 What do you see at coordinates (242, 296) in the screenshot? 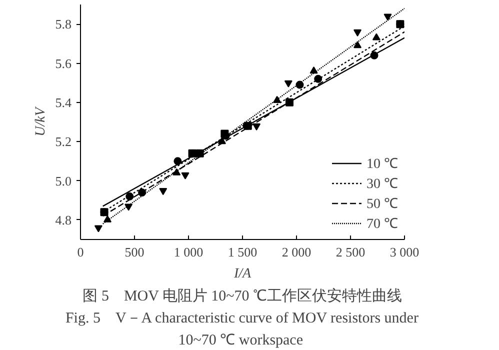
I see `caption: 图 5 MOV 电阻片 10~70 ℃工作区伏安特性曲线` at bounding box center [242, 296].